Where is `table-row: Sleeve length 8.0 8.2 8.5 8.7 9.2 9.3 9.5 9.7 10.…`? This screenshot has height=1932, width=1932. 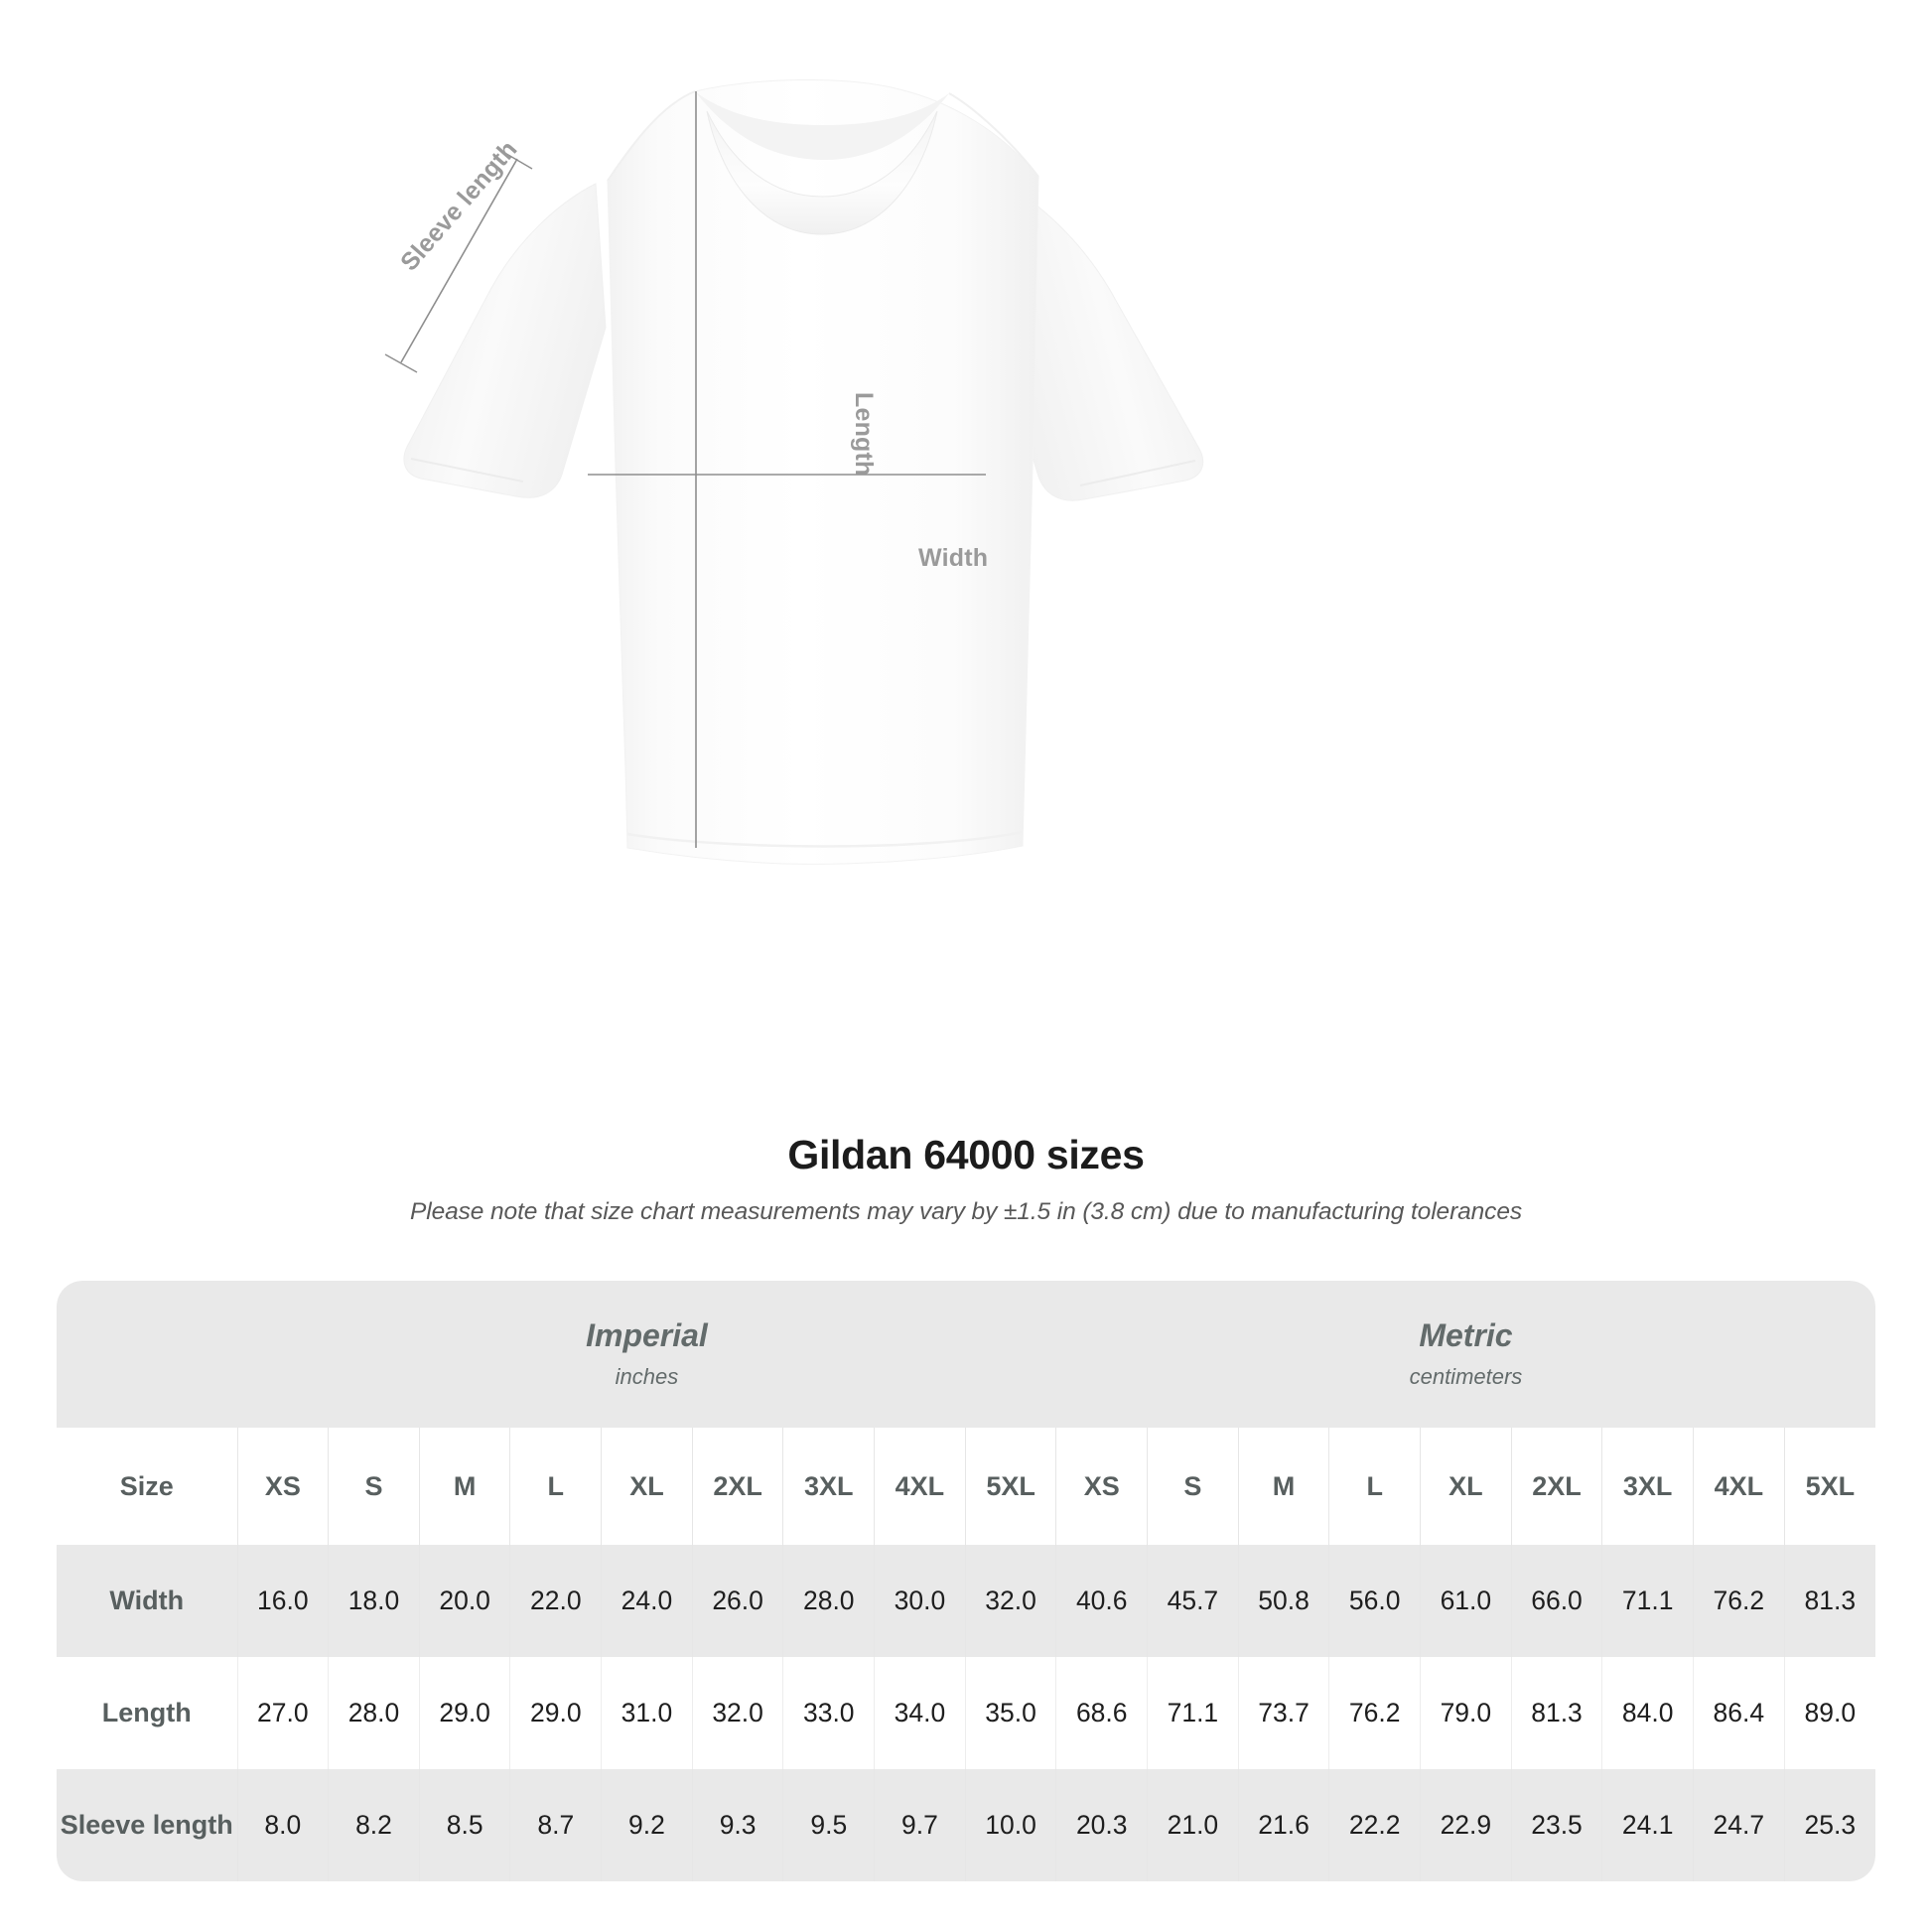
table-row: Sleeve length 8.0 8.2 8.5 8.7 9.2 9.3 9.5 9.7 10.… is located at coordinates (966, 1825).